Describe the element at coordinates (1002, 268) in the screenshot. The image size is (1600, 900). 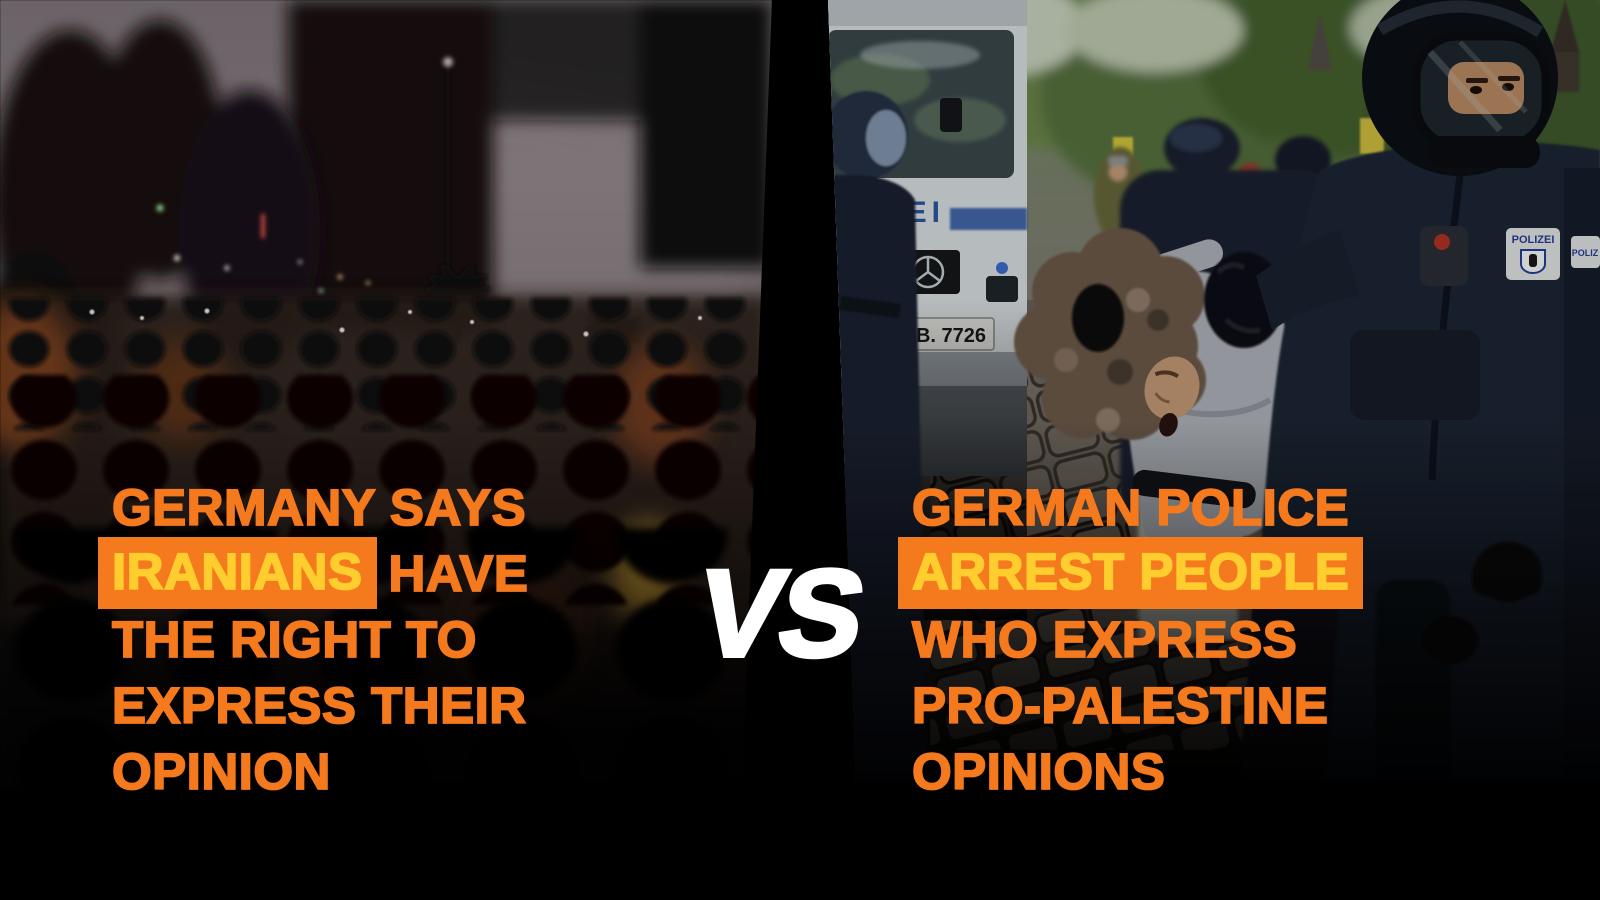
I see `van-blue-light` at that location.